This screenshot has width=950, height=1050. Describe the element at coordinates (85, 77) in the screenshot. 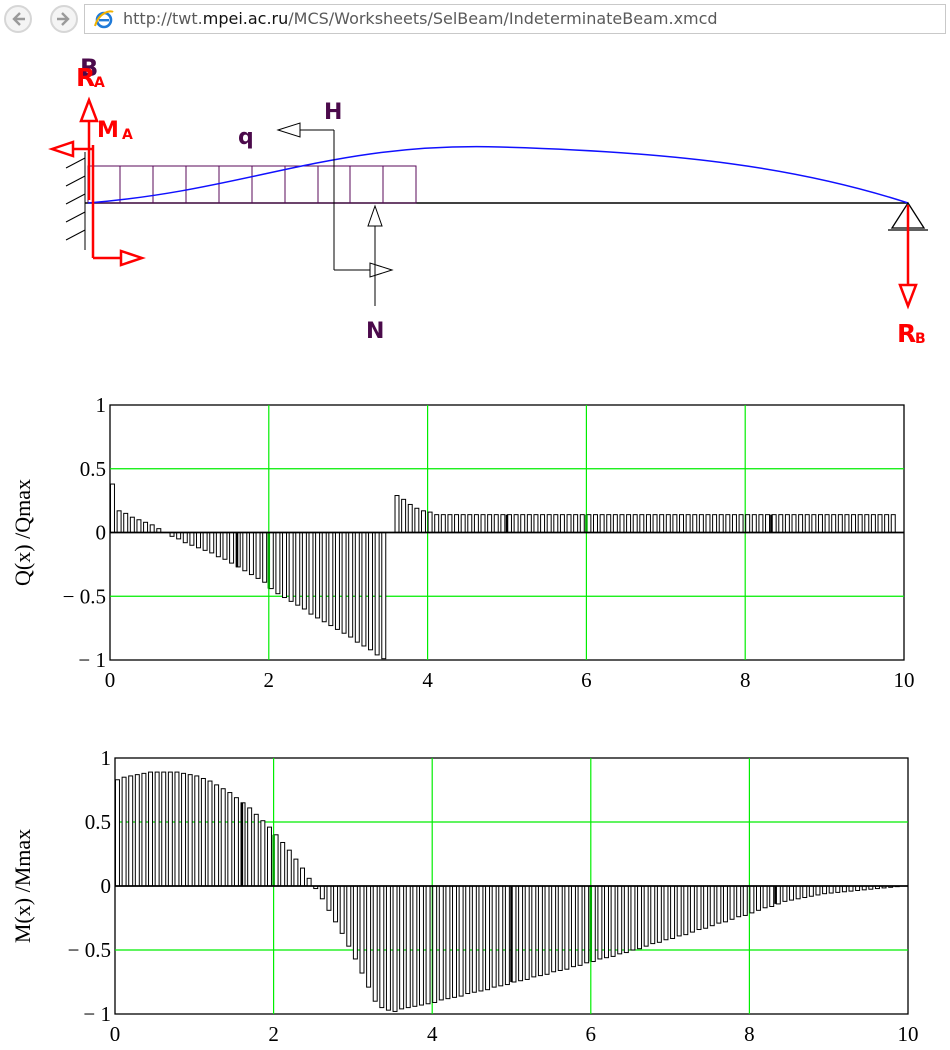

I see `label-ra: R` at that location.